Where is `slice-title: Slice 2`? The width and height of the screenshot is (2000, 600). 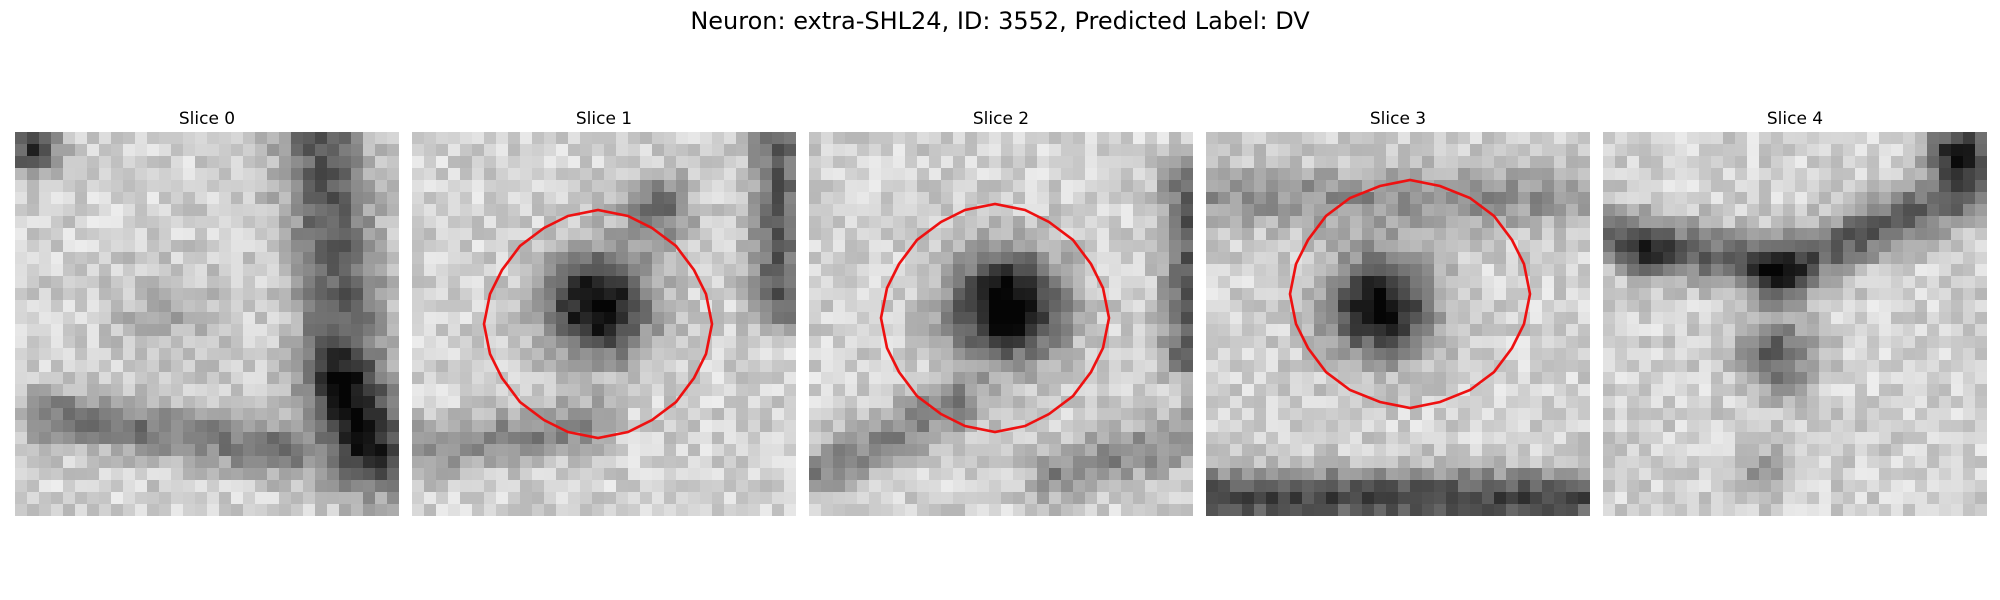 slice-title: Slice 2 is located at coordinates (1001, 119).